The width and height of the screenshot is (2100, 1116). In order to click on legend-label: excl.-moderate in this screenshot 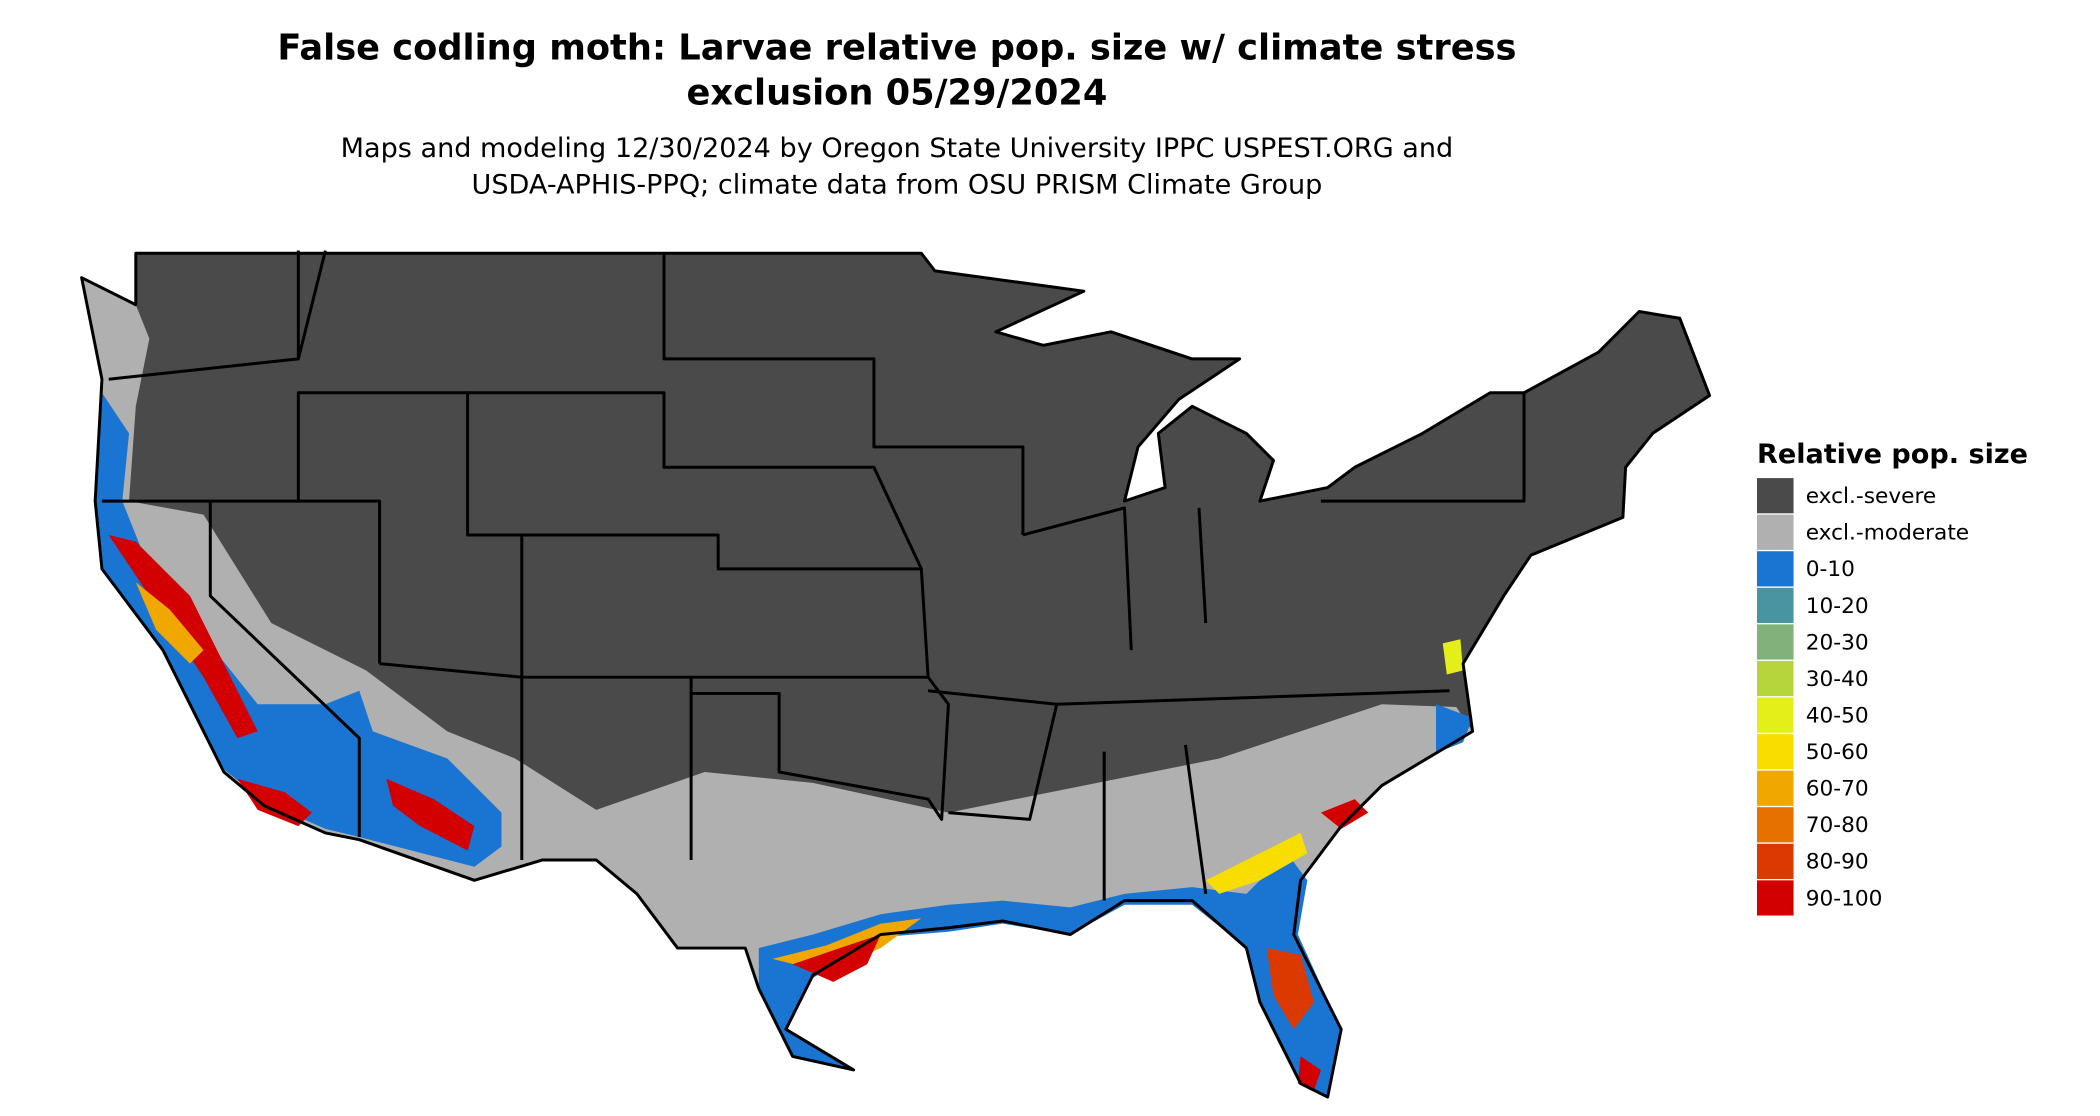, I will do `click(1887, 533)`.